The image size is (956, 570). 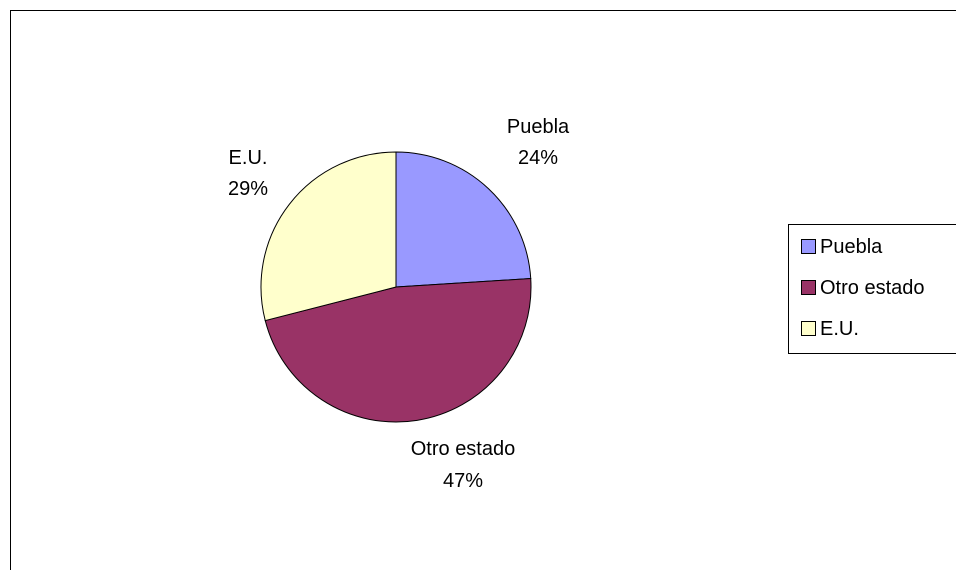 I want to click on legend-item-otro-estado: Otro estado, so click(x=863, y=288).